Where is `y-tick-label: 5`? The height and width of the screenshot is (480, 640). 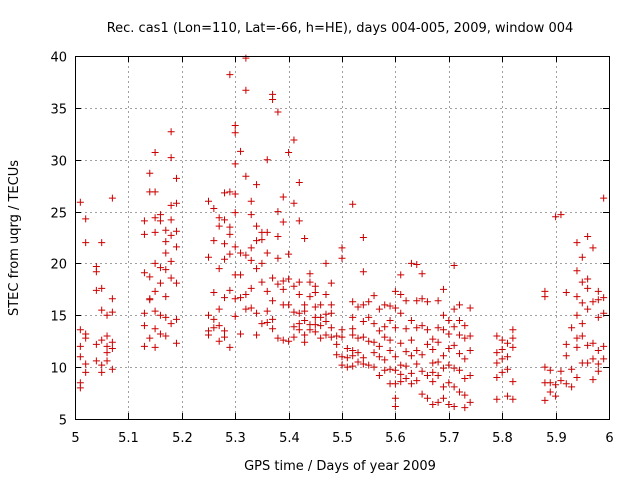 y-tick-label: 5 is located at coordinates (63, 421).